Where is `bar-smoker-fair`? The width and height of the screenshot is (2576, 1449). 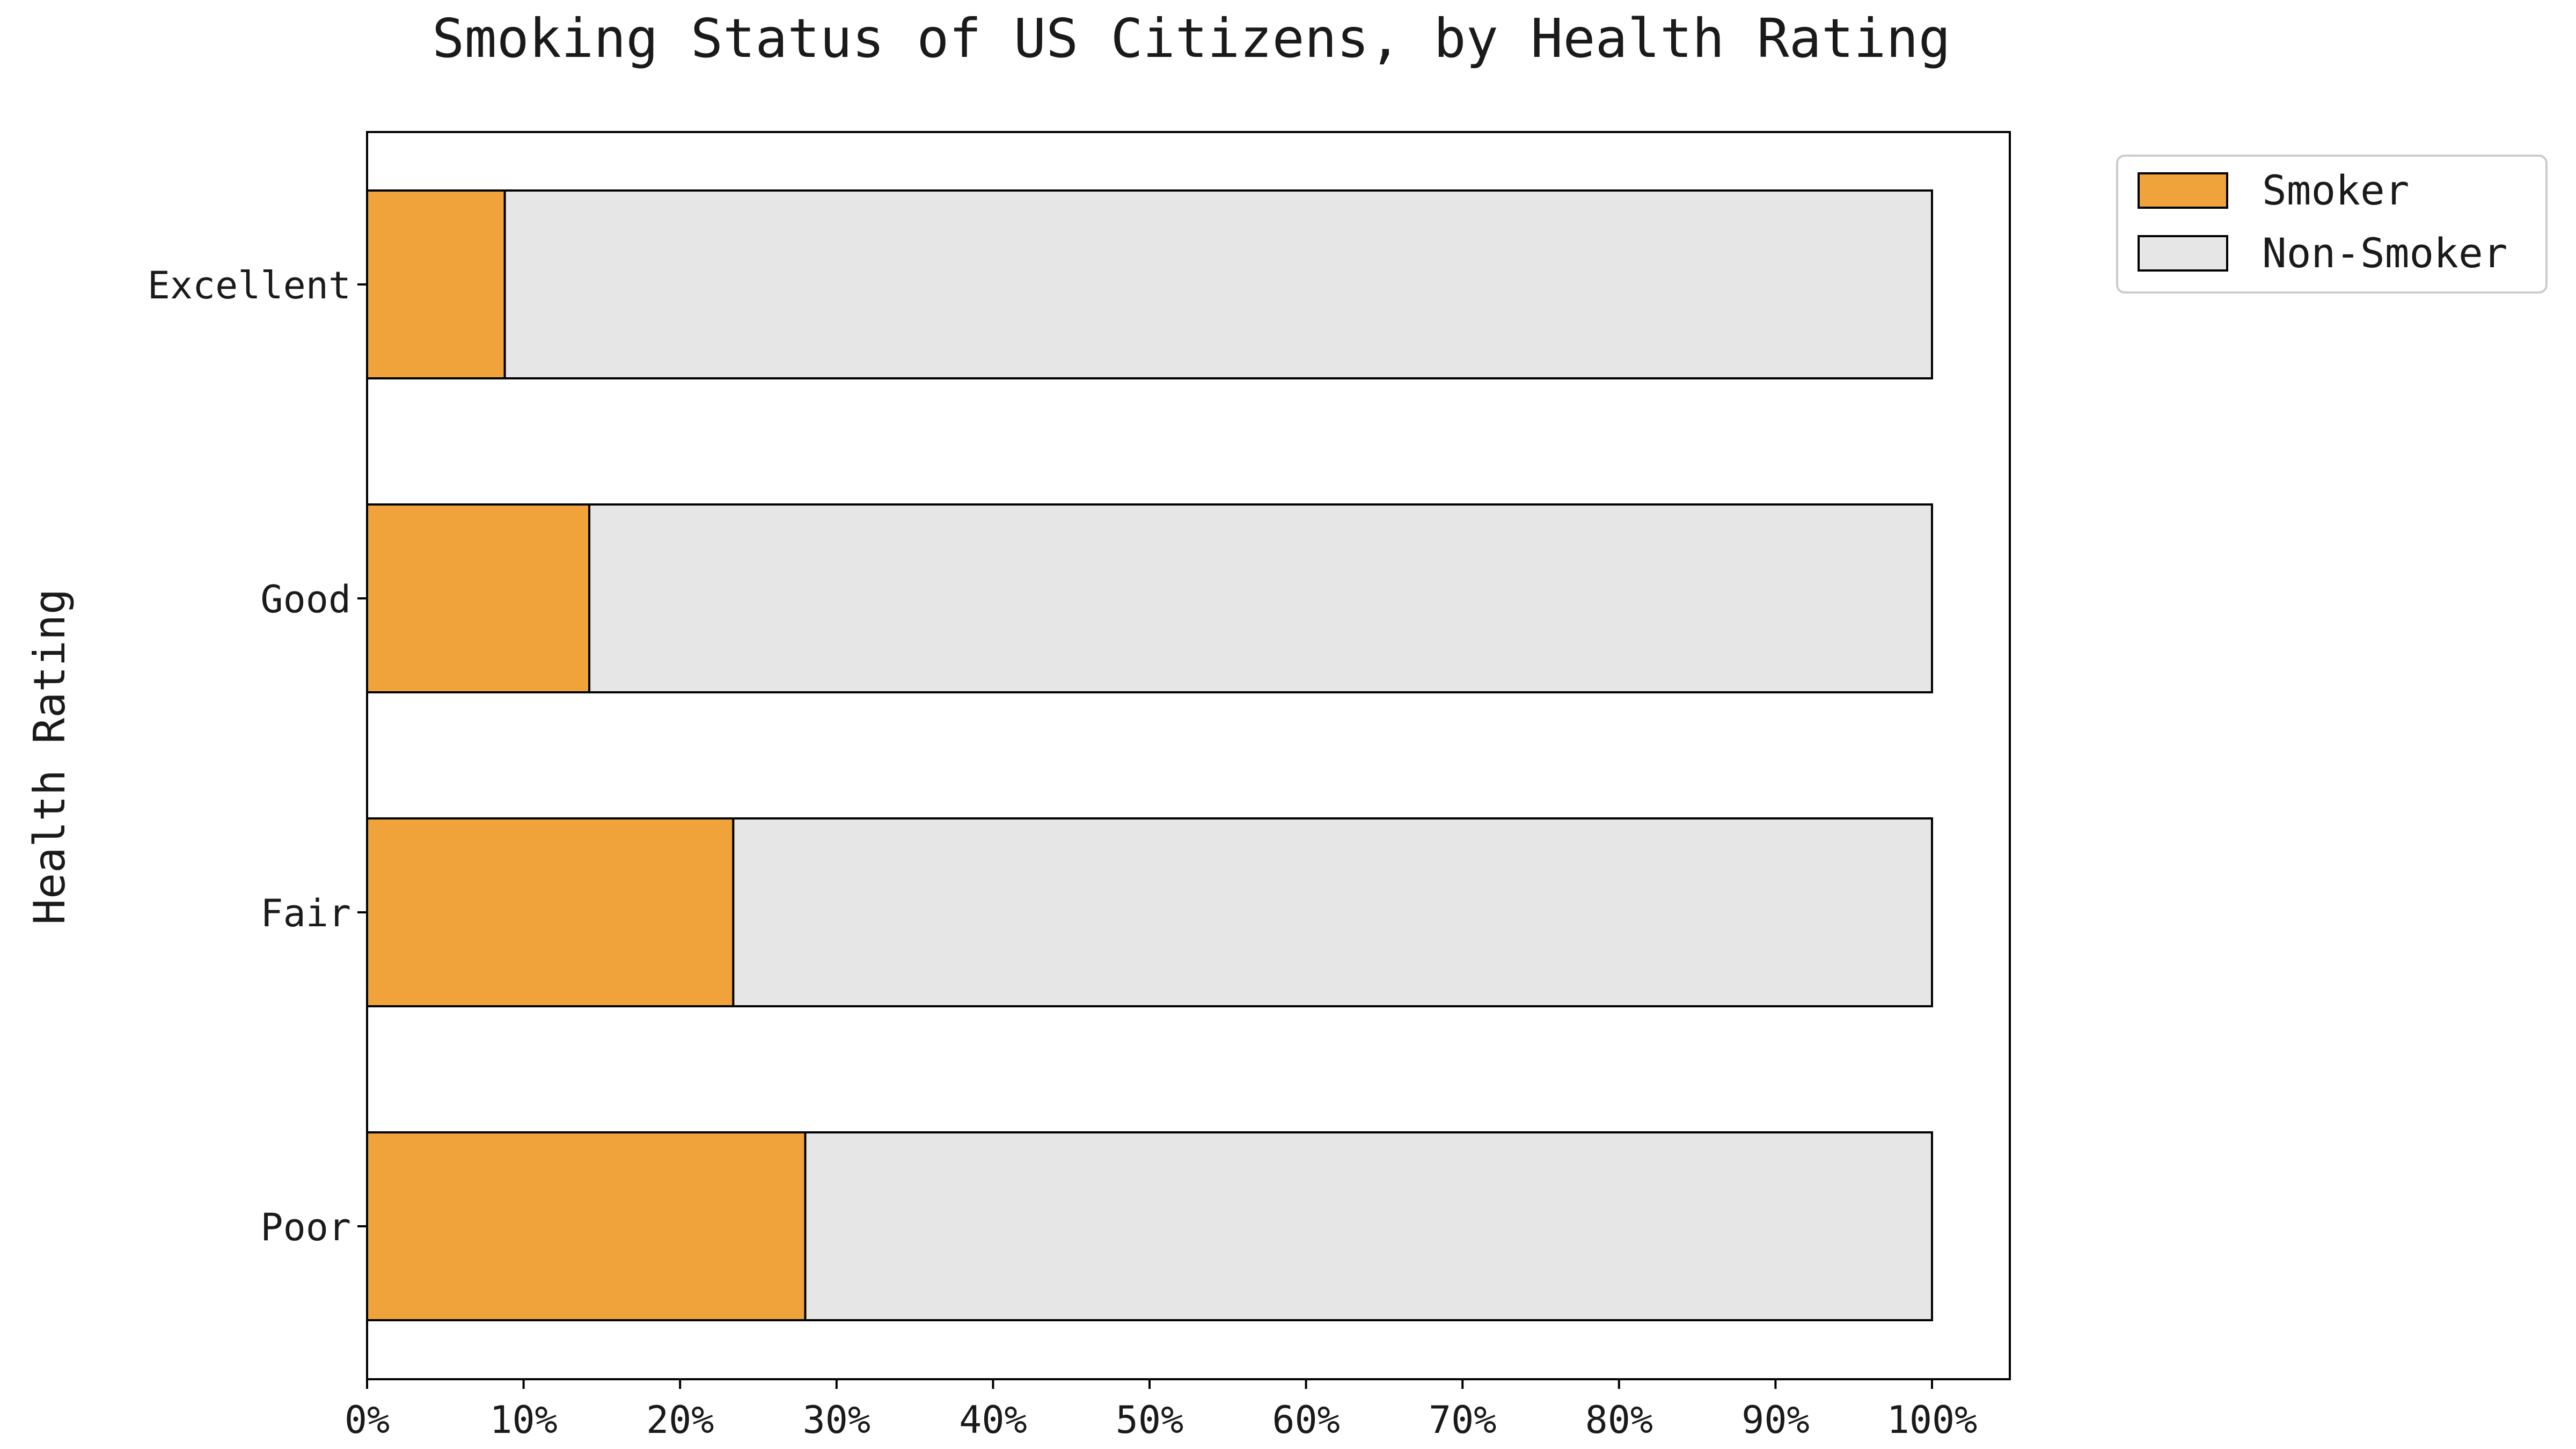 bar-smoker-fair is located at coordinates (550, 912).